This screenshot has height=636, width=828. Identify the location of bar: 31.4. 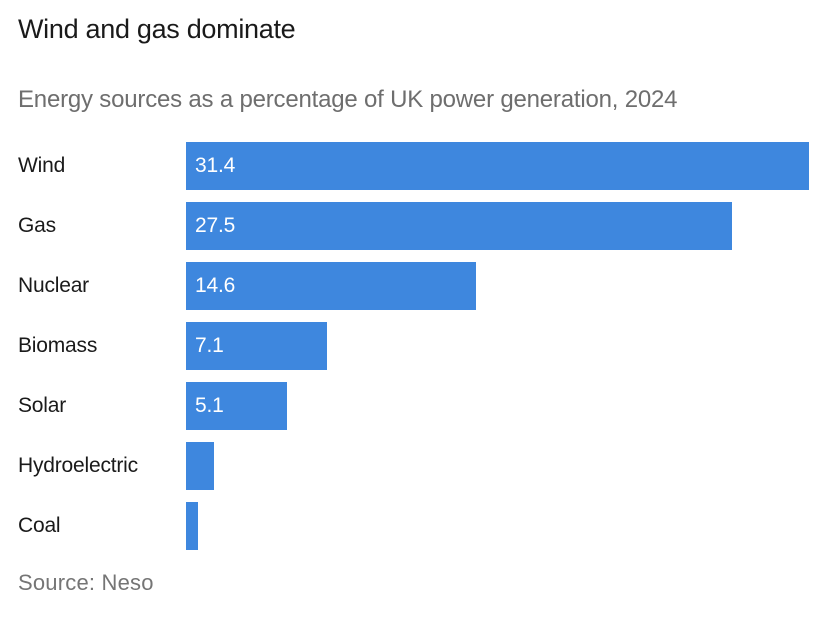
(497, 166).